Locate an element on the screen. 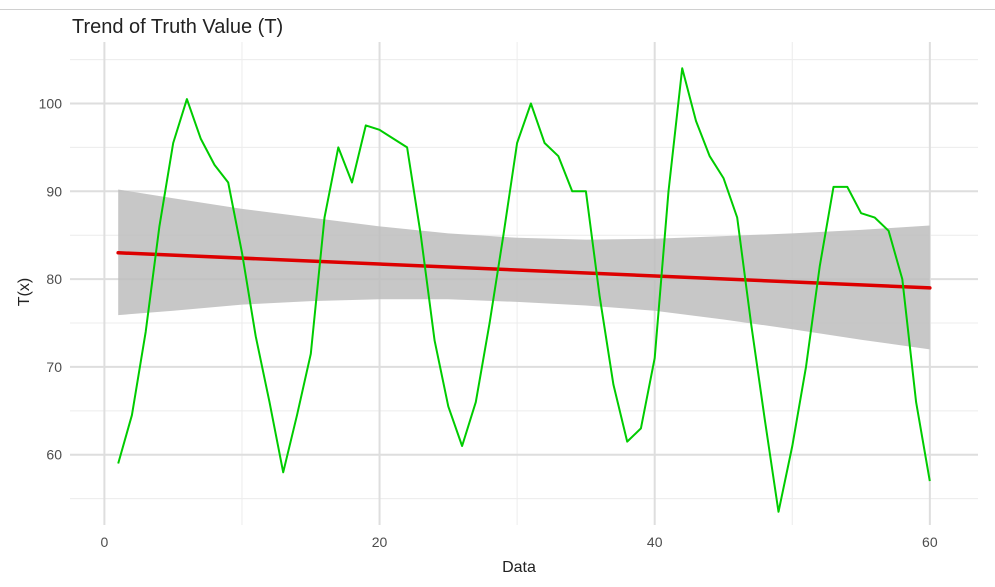 The height and width of the screenshot is (587, 995). x-tick-label: 0 is located at coordinates (104, 542).